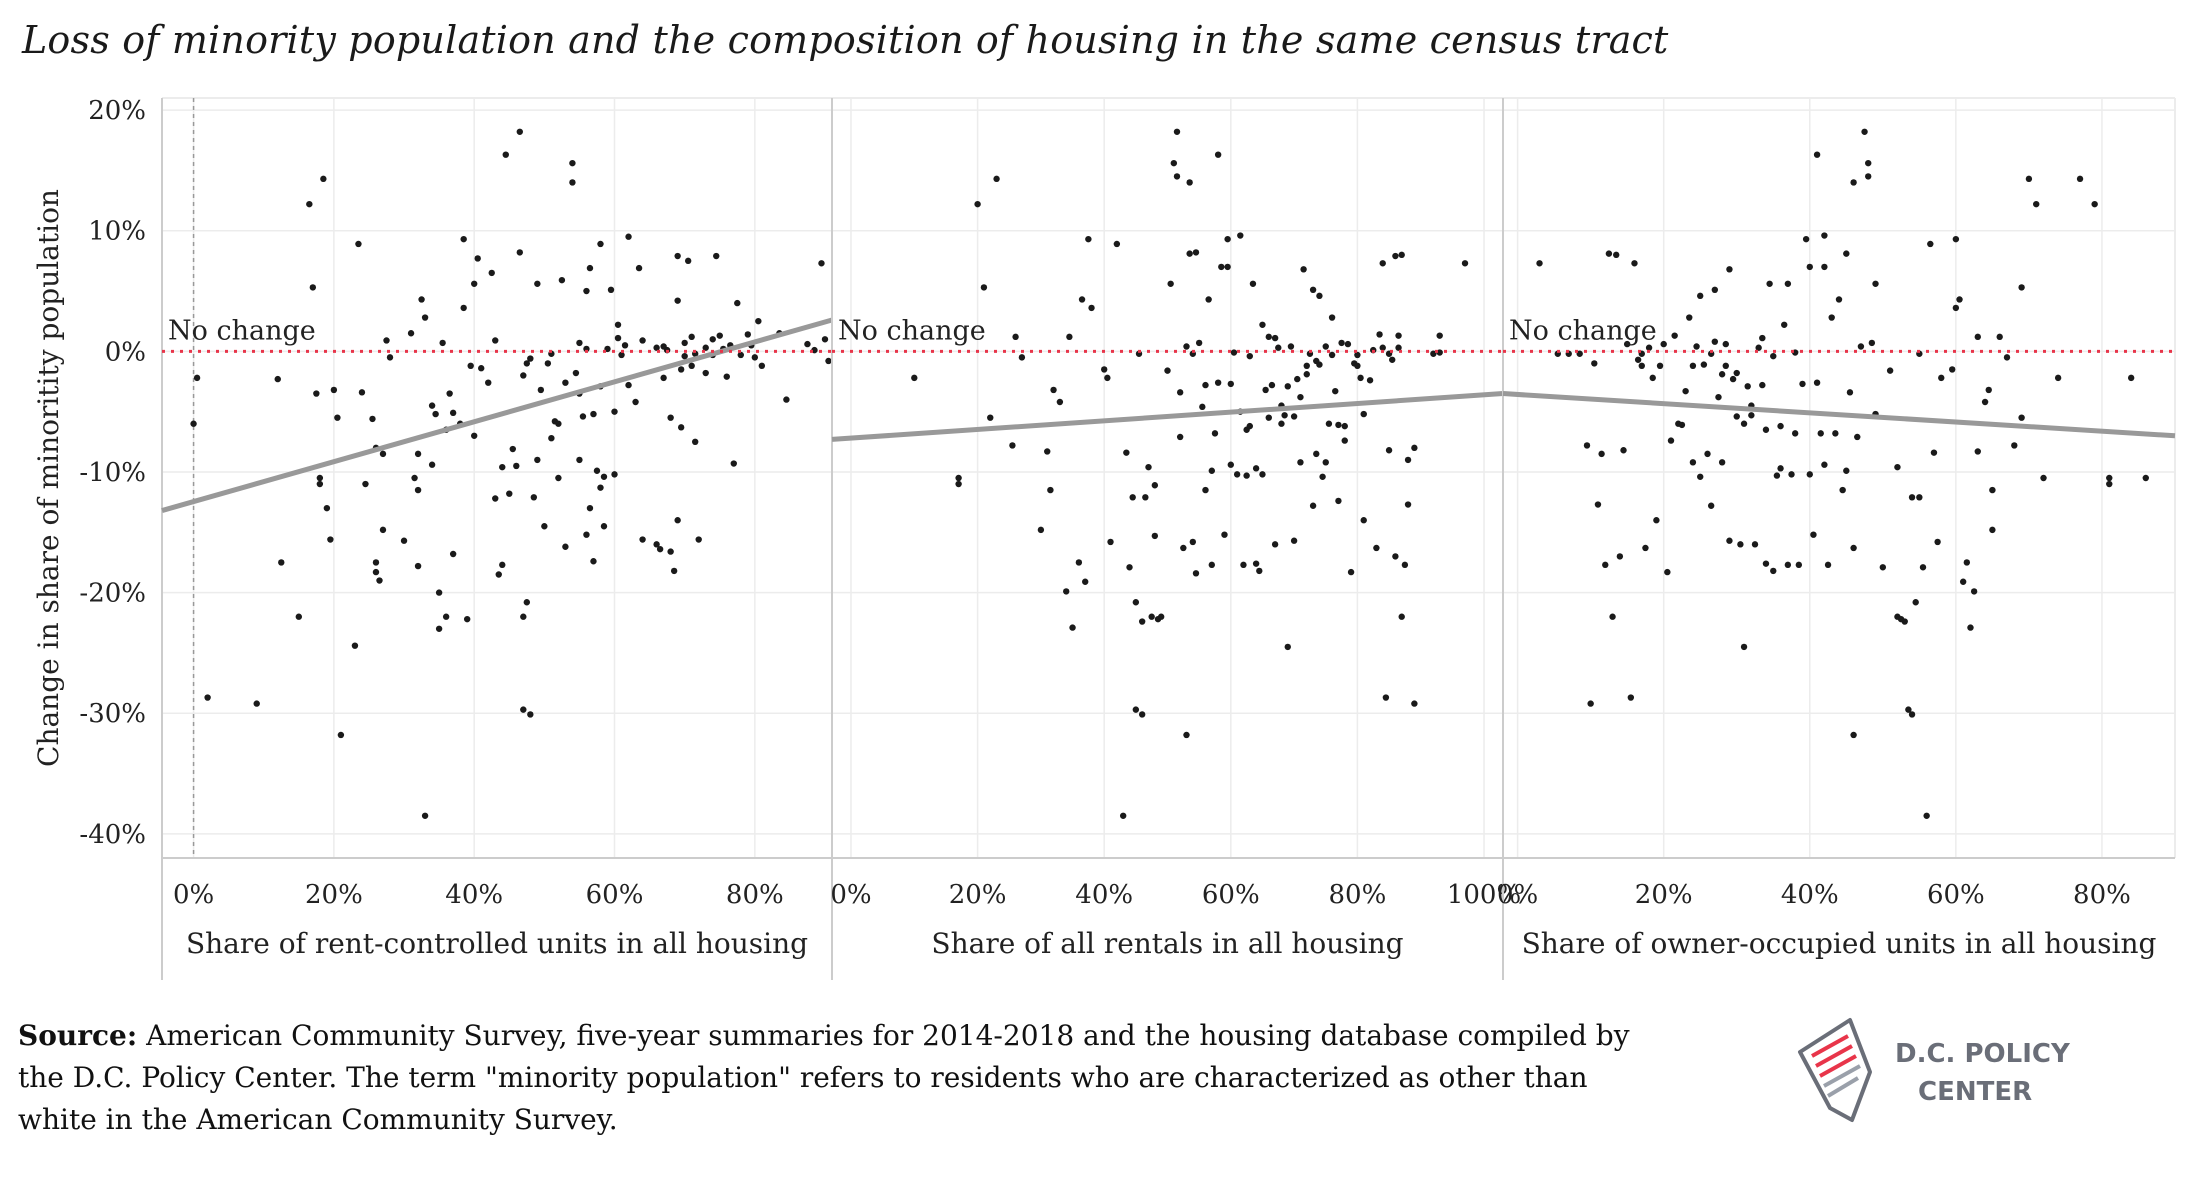 This screenshot has height=1180, width=2190. I want to click on y-axis-title: Change in share of minoritity population, so click(48, 478).